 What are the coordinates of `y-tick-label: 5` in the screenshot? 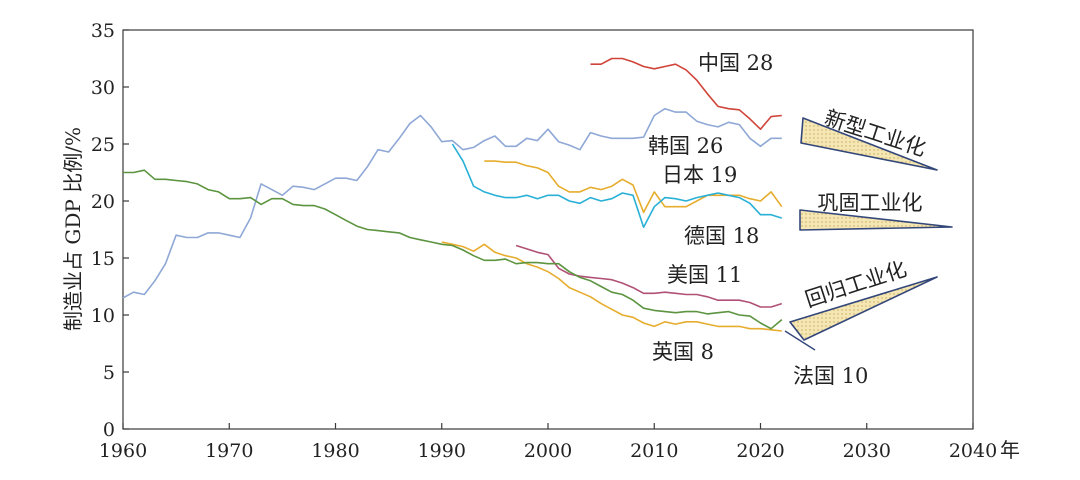 It's located at (109, 373).